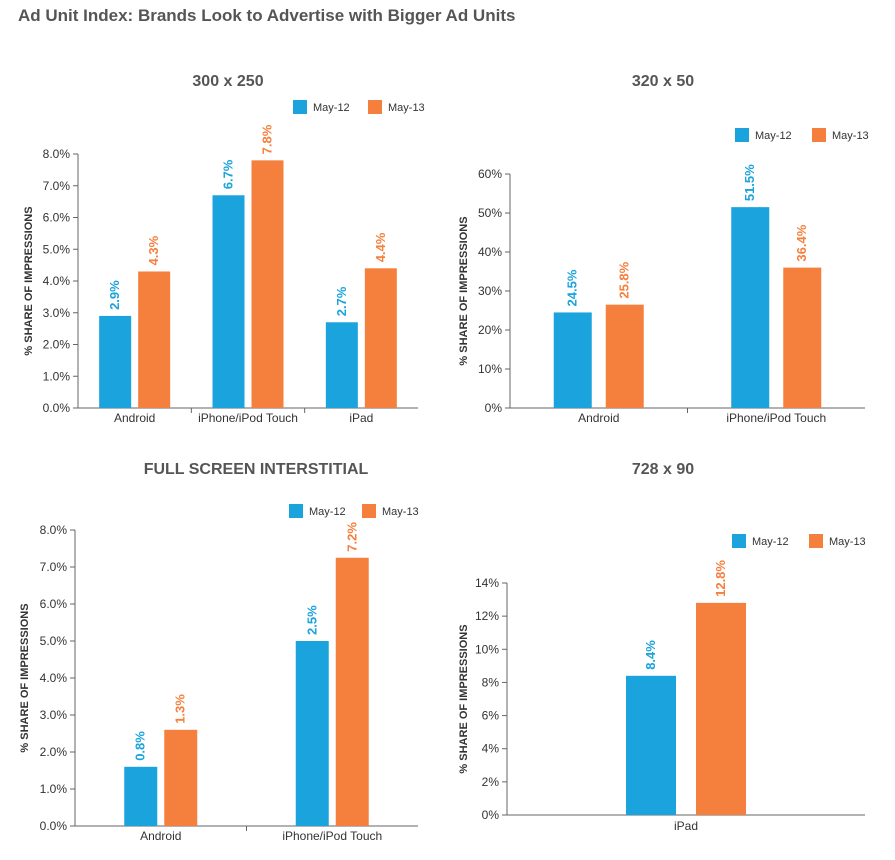 This screenshot has height=860, width=895. Describe the element at coordinates (598, 418) in the screenshot. I see `chart-1-category-label-0: Android` at that location.